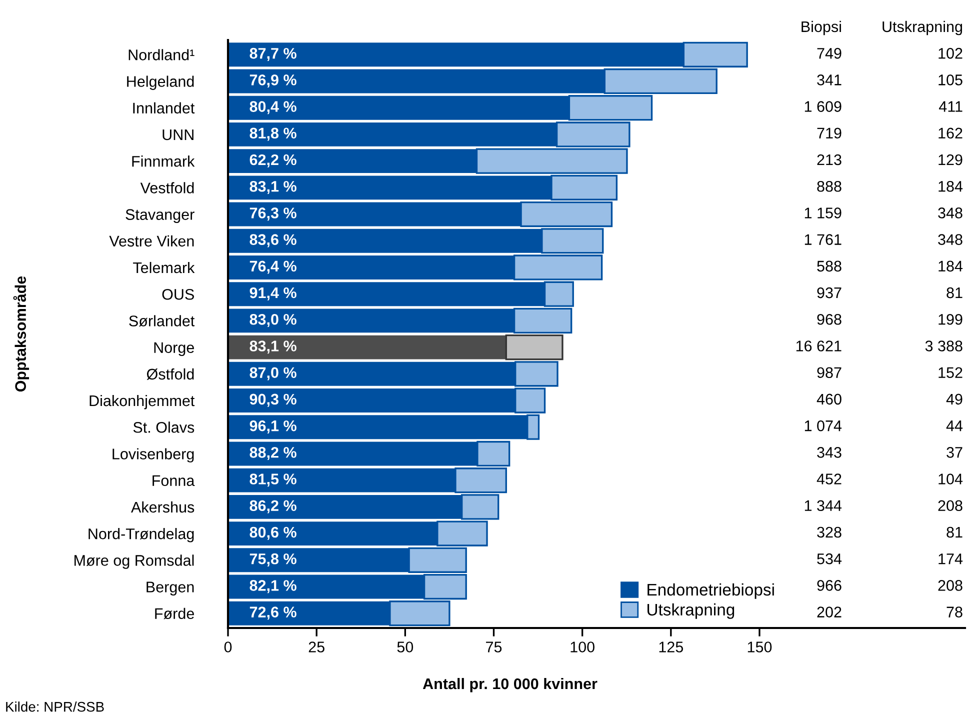  I want to click on y-tick-label: Førde, so click(174, 614).